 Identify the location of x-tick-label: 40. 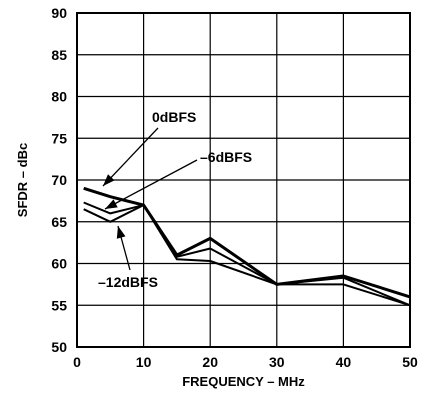
(344, 362).